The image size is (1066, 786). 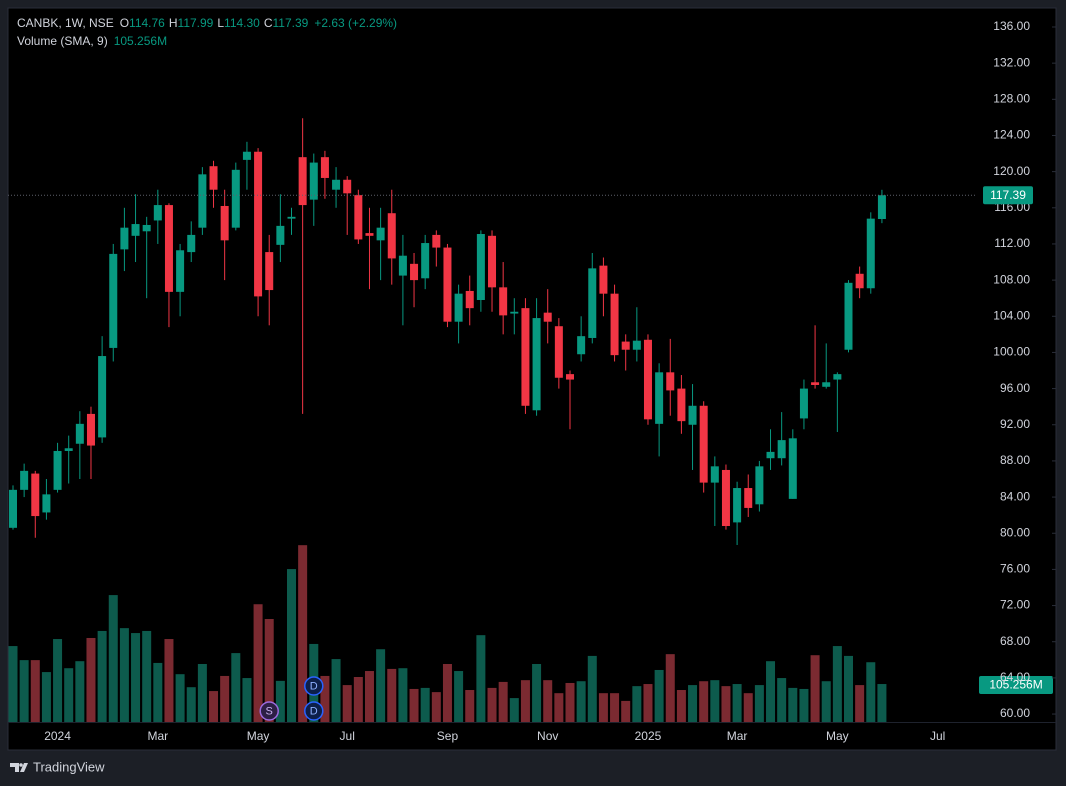 What do you see at coordinates (1008, 195) in the screenshot?
I see `price-label-bg` at bounding box center [1008, 195].